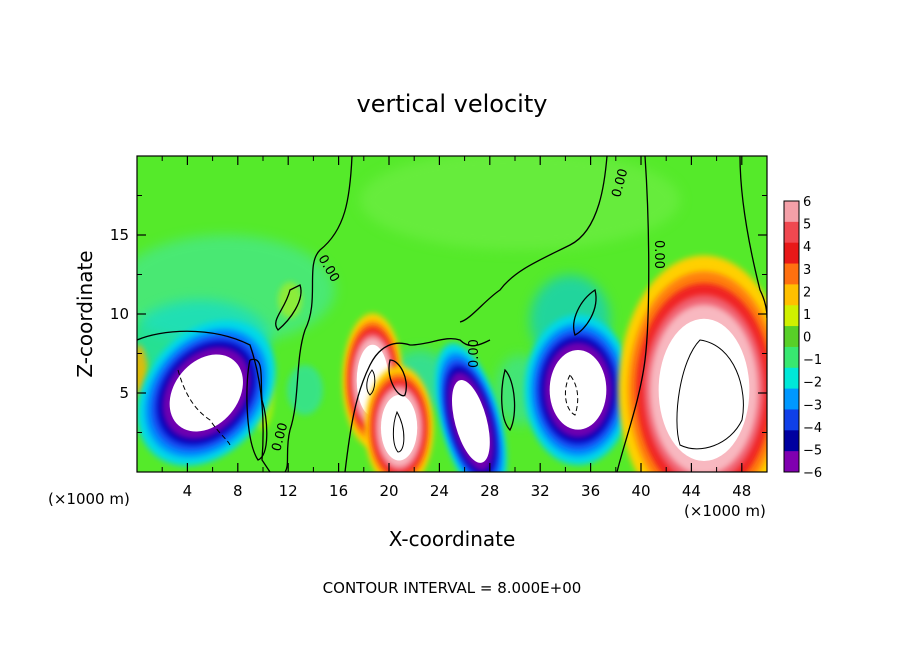  What do you see at coordinates (640, 491) in the screenshot?
I see `x-tick-label: 40` at bounding box center [640, 491].